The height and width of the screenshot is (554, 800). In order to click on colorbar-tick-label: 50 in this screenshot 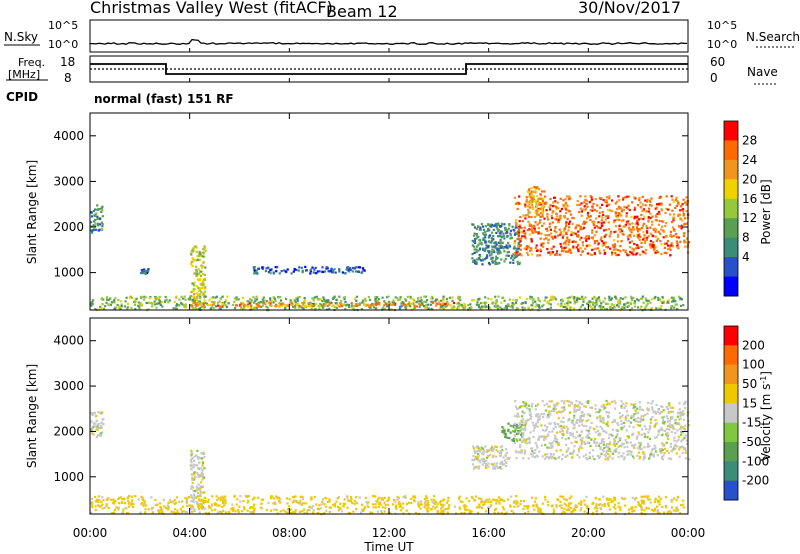, I will do `click(749, 384)`.